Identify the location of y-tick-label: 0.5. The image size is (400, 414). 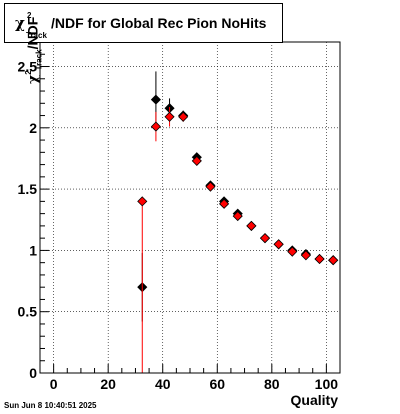
(28, 312).